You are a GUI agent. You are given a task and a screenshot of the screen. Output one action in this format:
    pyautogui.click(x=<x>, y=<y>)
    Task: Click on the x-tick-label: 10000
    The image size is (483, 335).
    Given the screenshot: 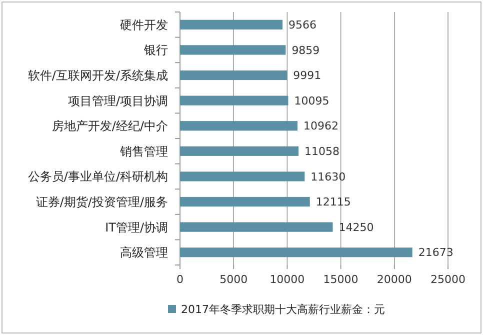 What is the action you would take?
    pyautogui.click(x=287, y=279)
    